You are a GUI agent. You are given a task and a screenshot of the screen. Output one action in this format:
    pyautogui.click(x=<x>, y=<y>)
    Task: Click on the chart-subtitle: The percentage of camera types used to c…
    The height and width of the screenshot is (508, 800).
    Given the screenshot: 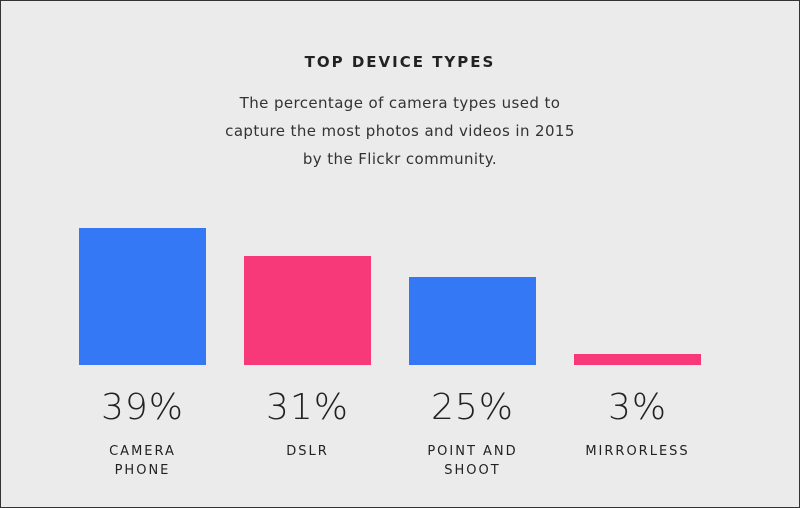 What is the action you would take?
    pyautogui.click(x=400, y=131)
    